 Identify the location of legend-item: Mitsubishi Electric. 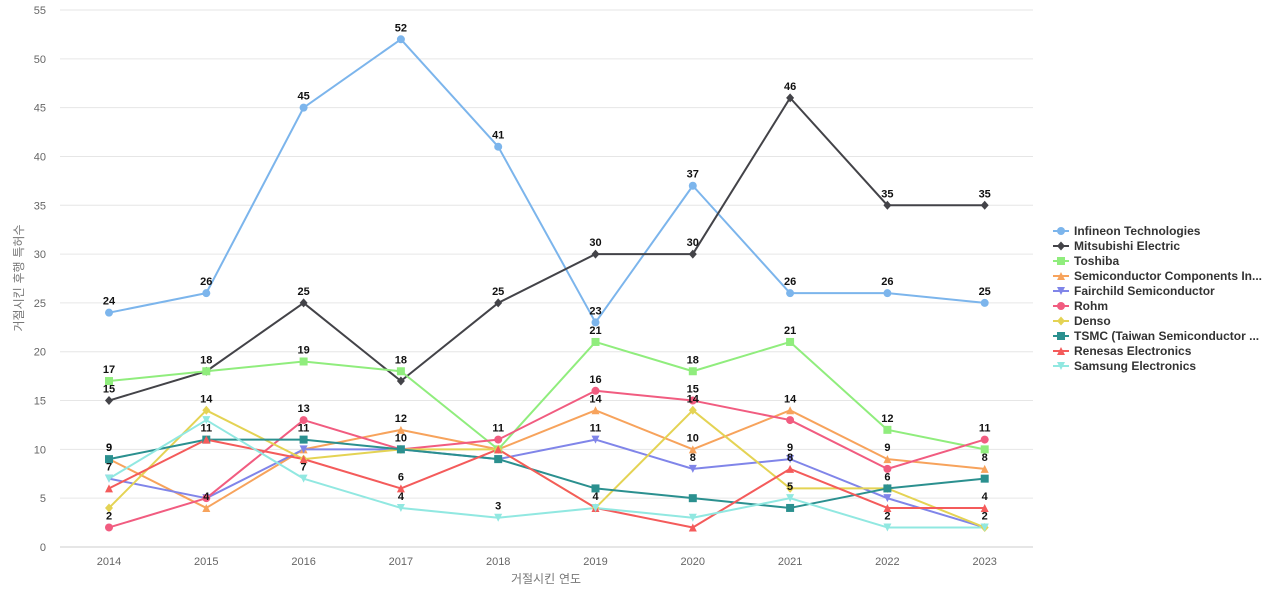
(1116, 246).